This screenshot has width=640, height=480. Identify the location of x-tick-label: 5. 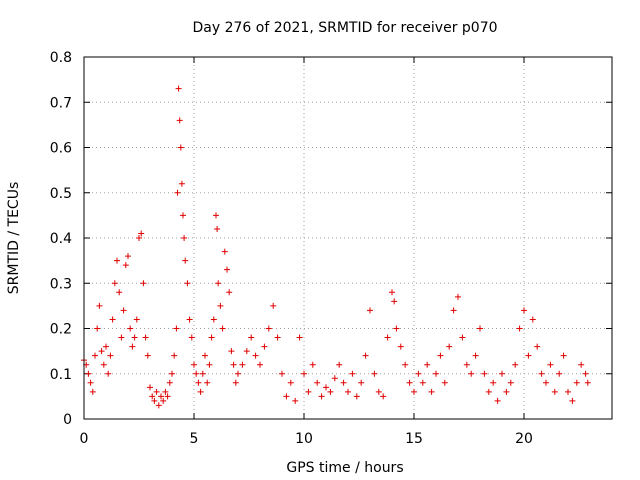
(194, 439).